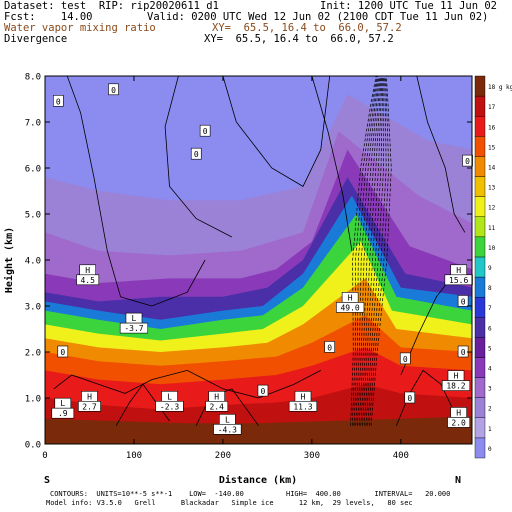 The width and height of the screenshot is (512, 512). Describe the element at coordinates (463, 352) in the screenshot. I see `contour-label-10: 0` at that location.